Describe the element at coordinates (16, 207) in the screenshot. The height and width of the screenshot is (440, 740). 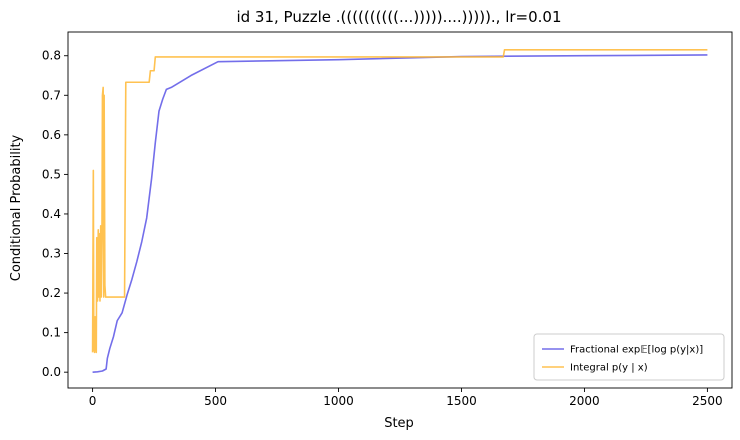
I see `y-axis-label: Conditional Probability` at that location.